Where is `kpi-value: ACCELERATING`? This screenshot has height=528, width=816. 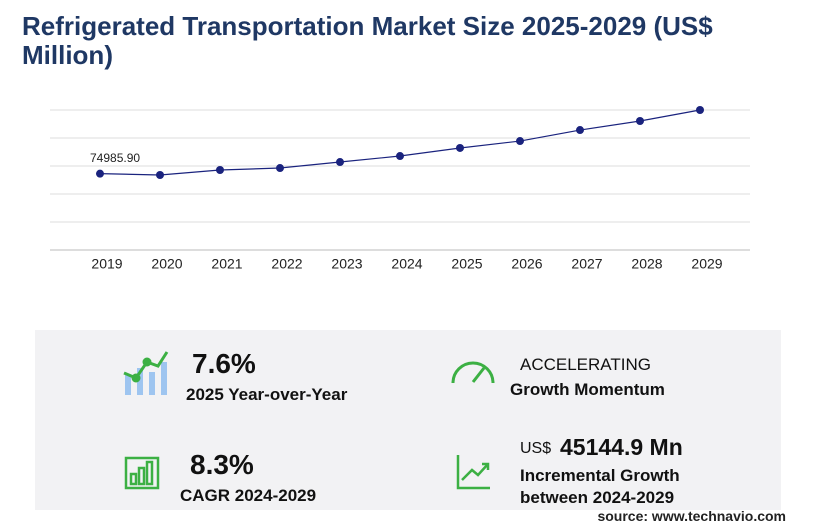 kpi-value: ACCELERATING is located at coordinates (585, 364).